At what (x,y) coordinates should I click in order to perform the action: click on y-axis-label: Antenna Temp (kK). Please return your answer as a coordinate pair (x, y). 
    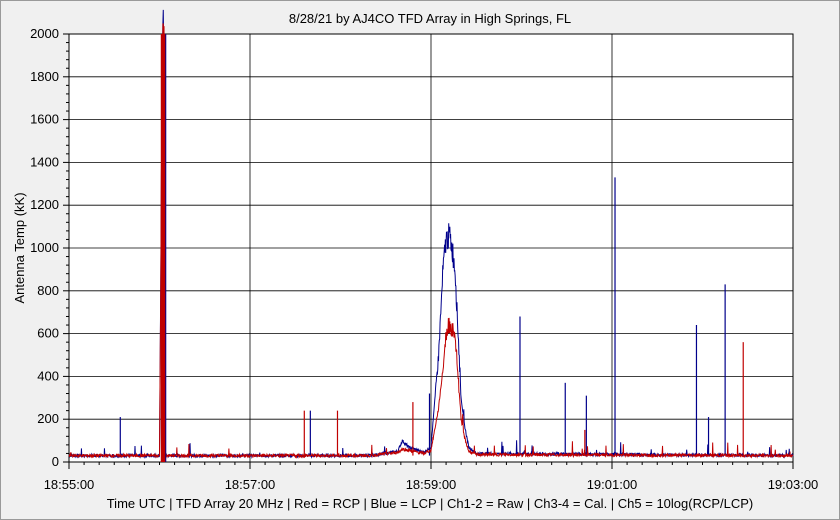
    Looking at the image, I should click on (19, 247).